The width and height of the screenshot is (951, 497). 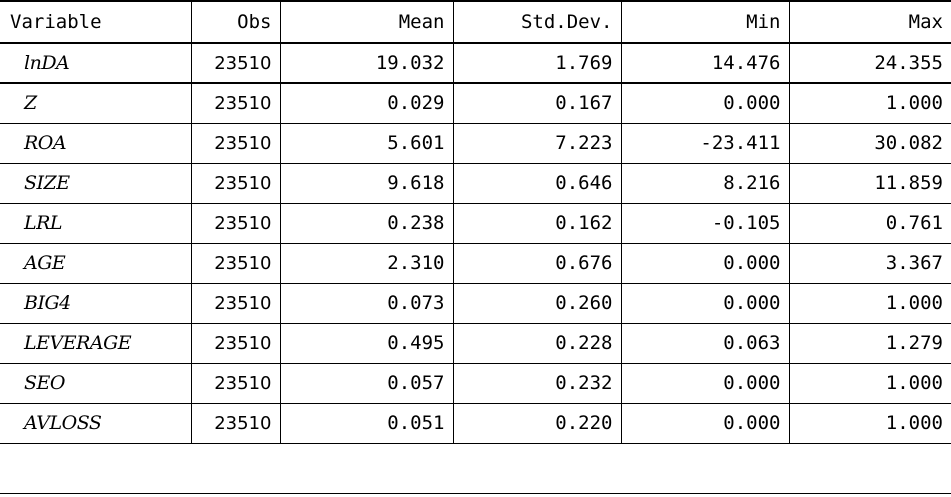 I want to click on cell-variable: AGE, so click(x=96, y=263).